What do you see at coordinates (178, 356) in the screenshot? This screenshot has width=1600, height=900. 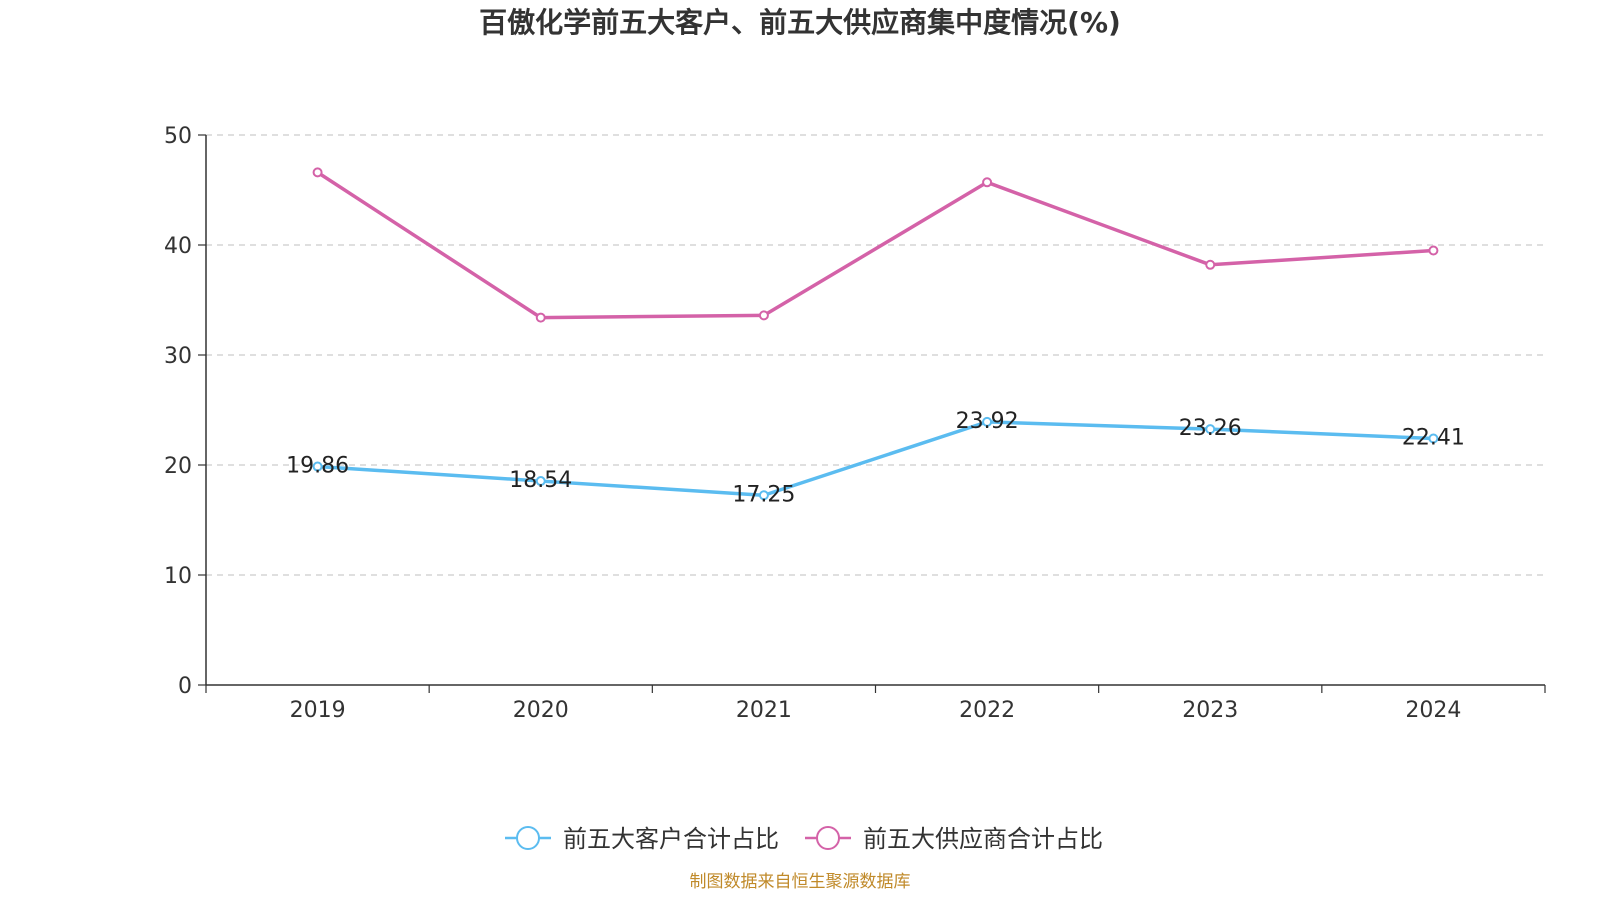 I see `y-tick-label: 30` at bounding box center [178, 356].